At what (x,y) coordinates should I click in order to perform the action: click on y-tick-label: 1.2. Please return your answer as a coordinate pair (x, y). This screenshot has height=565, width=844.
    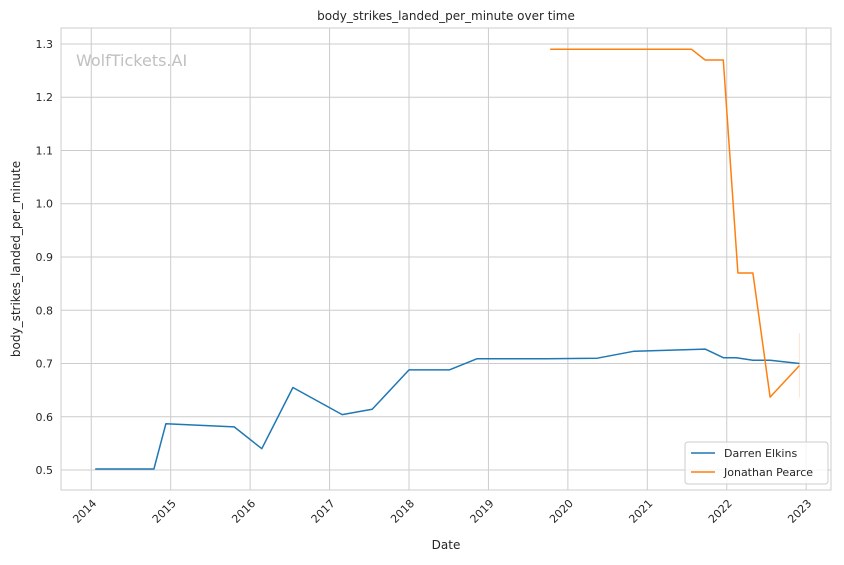
    Looking at the image, I should click on (45, 97).